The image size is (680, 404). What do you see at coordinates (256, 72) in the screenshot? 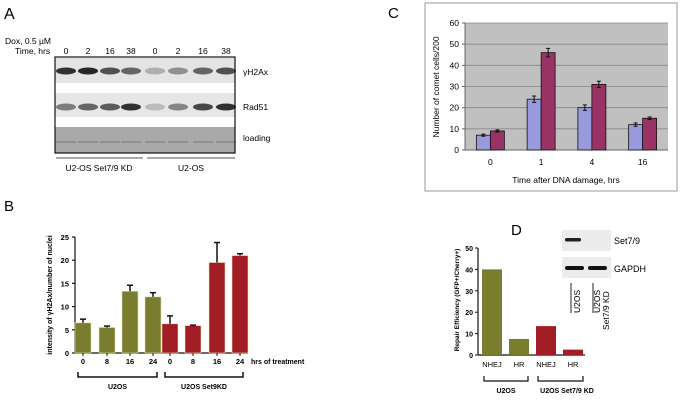
I see `row-label-gh2ax: γH2Ax` at bounding box center [256, 72].